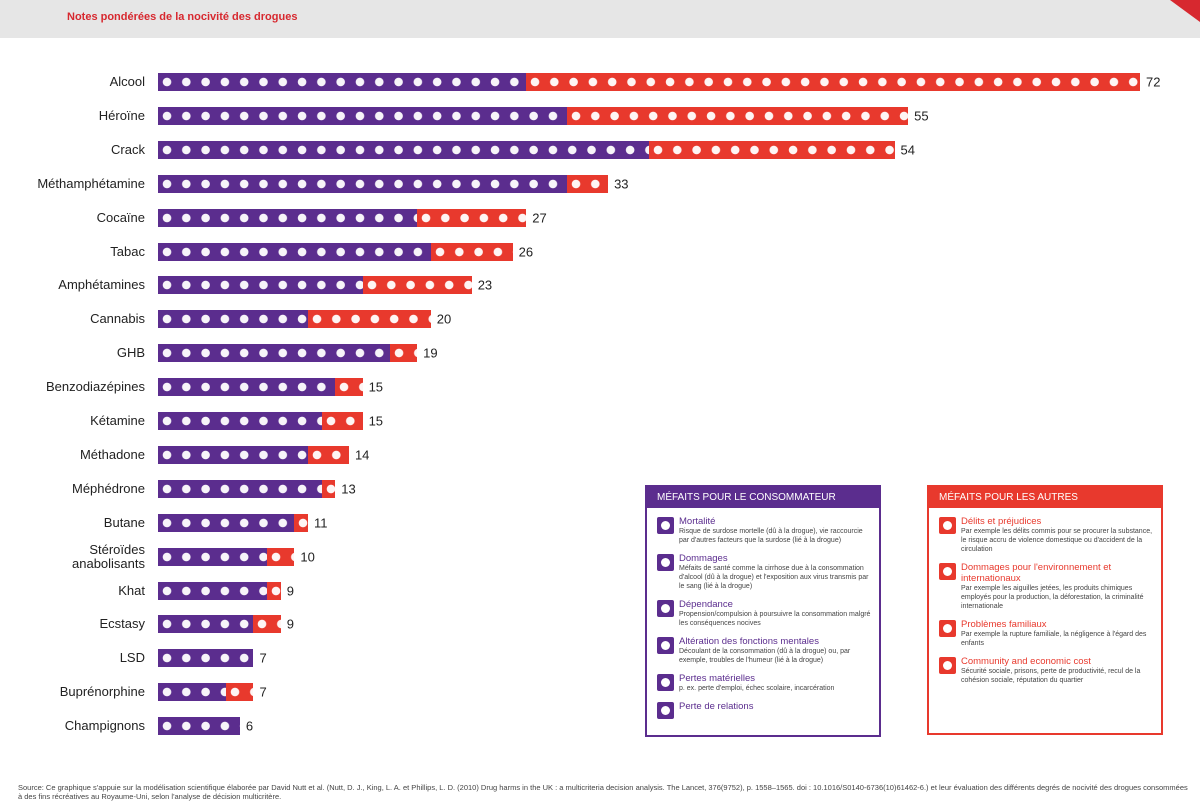 This screenshot has height=804, width=1200. What do you see at coordinates (703, 558) in the screenshot?
I see `legend-item-name: Dommages` at bounding box center [703, 558].